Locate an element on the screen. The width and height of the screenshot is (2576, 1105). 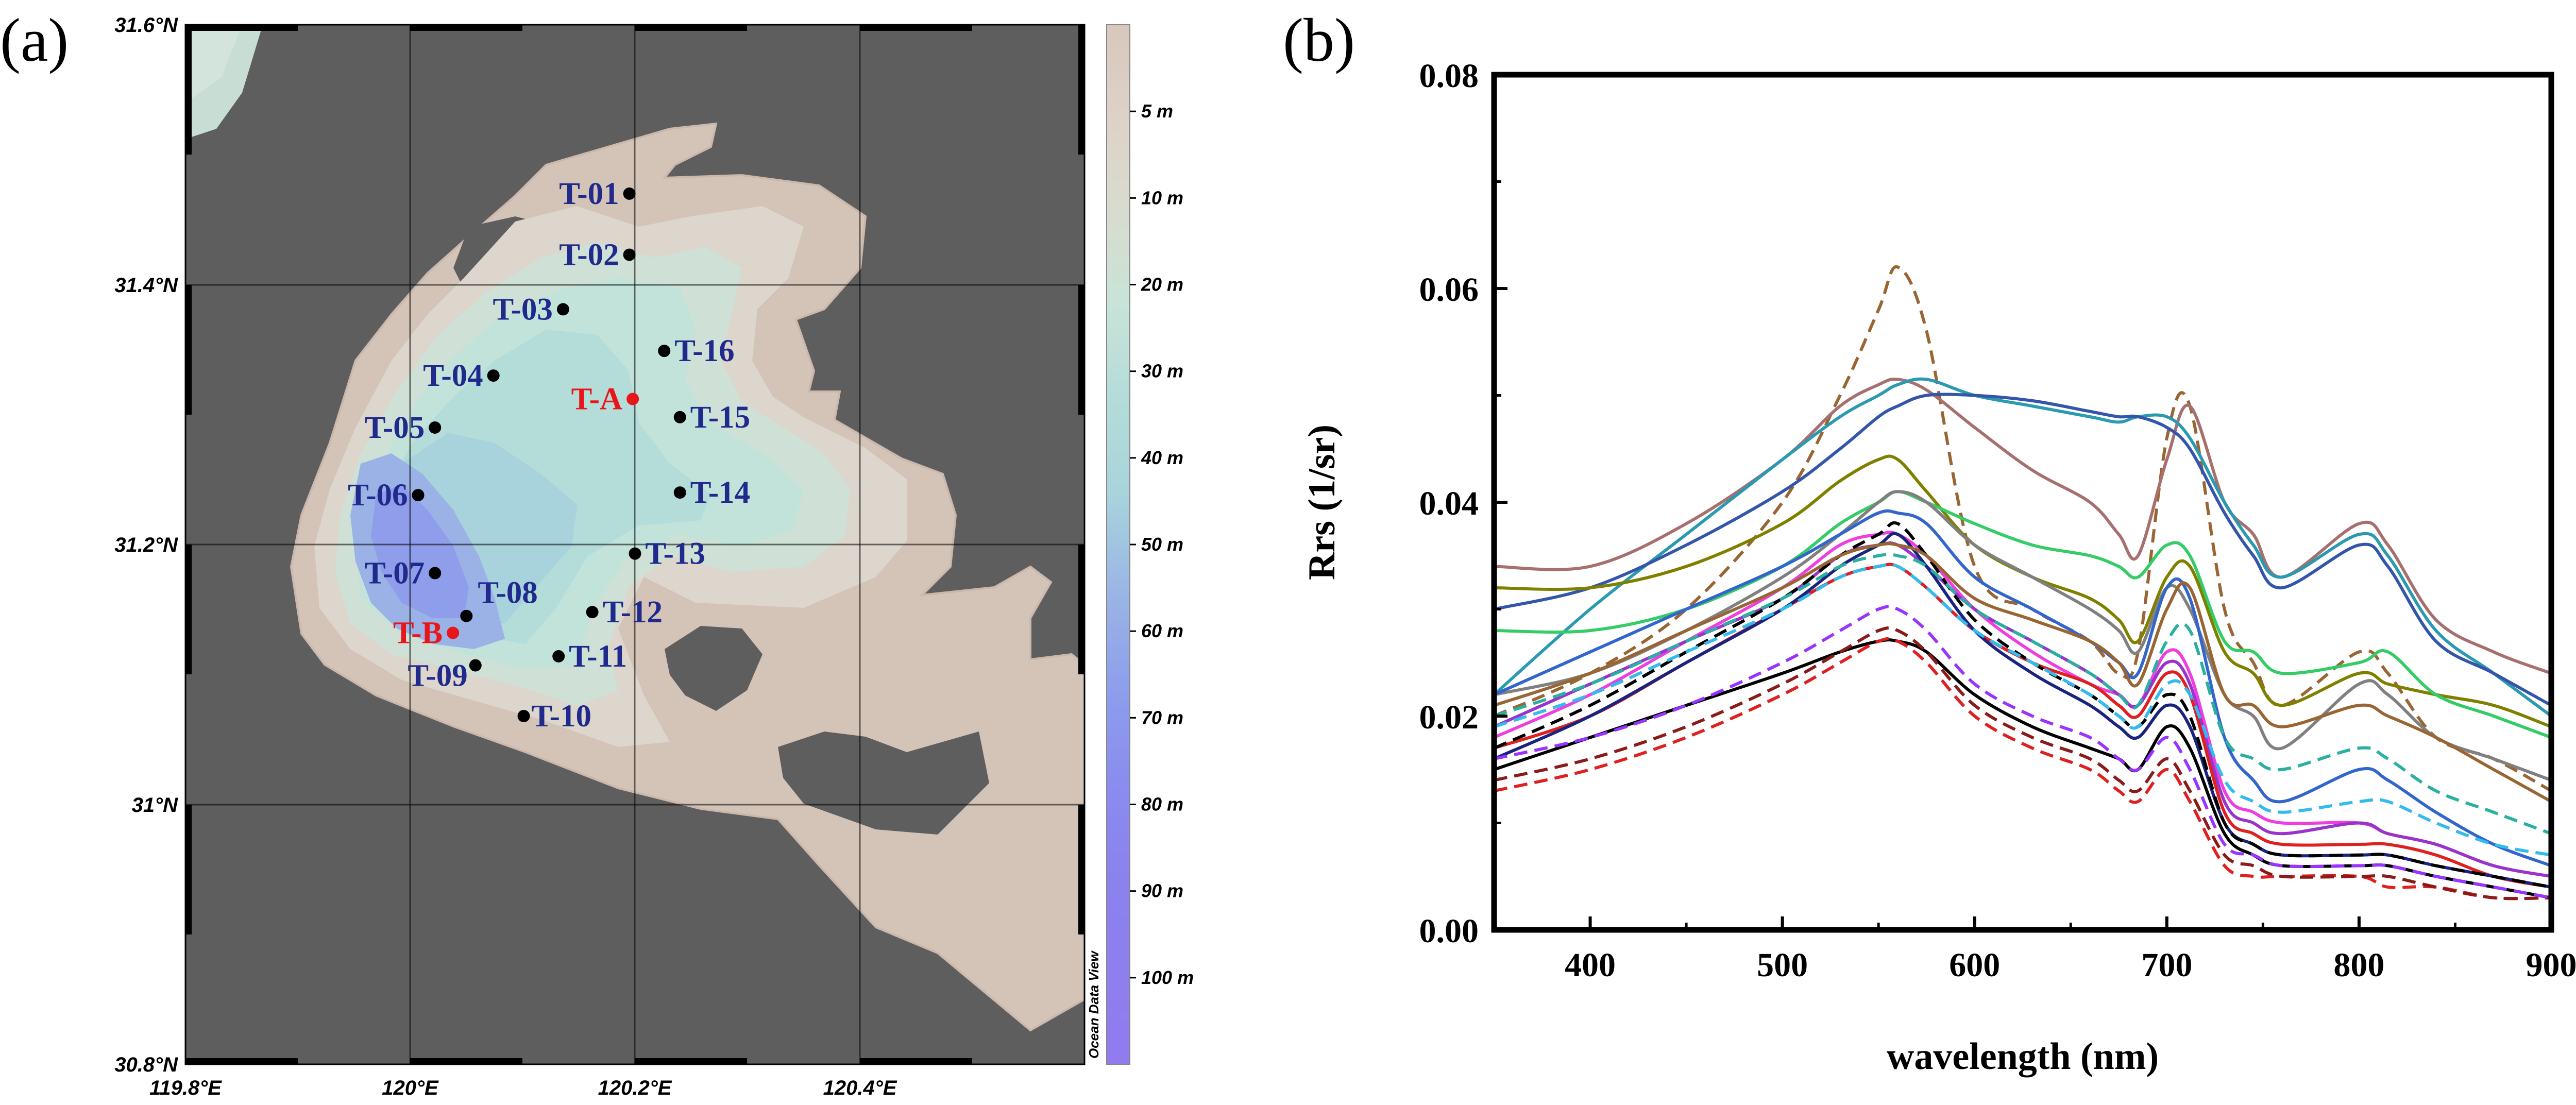
lon-label: 120.2°E is located at coordinates (635, 1088).